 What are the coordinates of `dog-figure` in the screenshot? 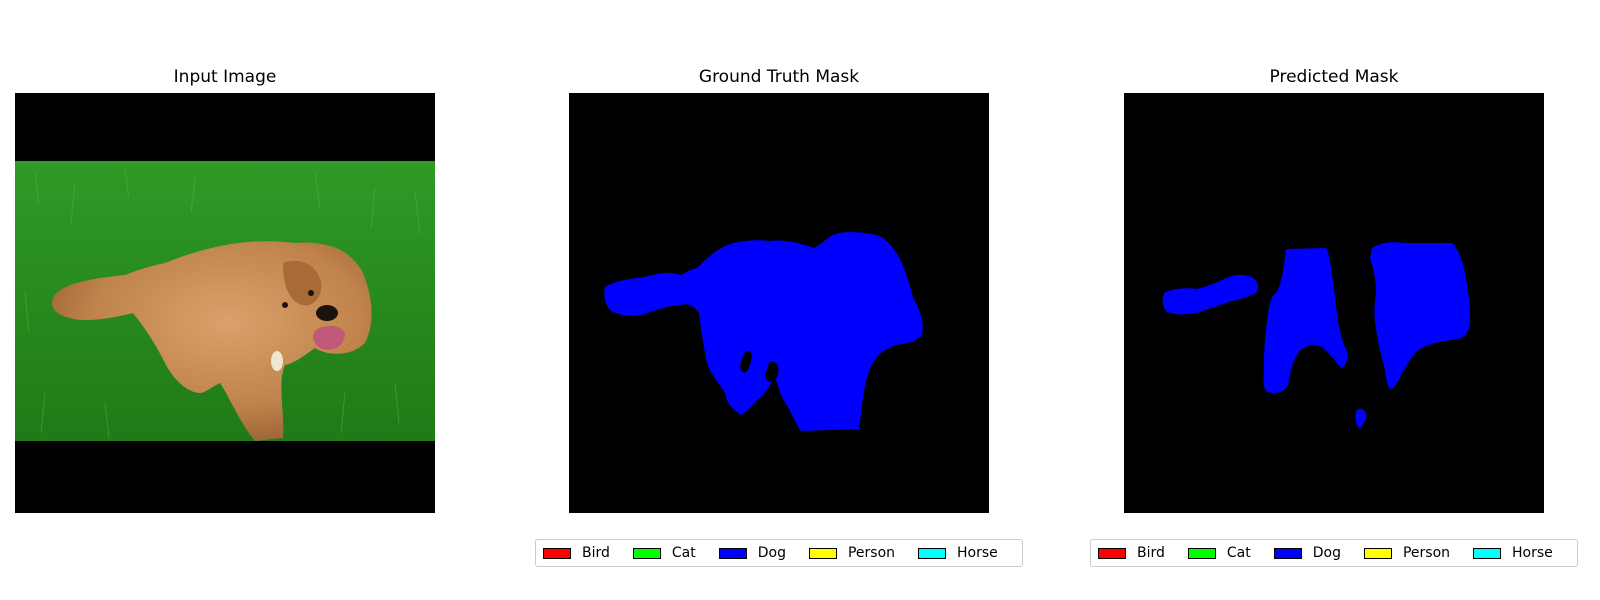 It's located at (211, 341).